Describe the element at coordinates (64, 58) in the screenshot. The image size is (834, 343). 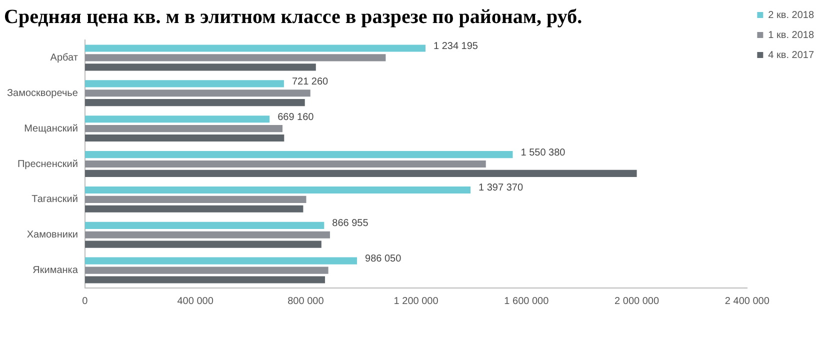
I see `y-tick-label: Арбат` at that location.